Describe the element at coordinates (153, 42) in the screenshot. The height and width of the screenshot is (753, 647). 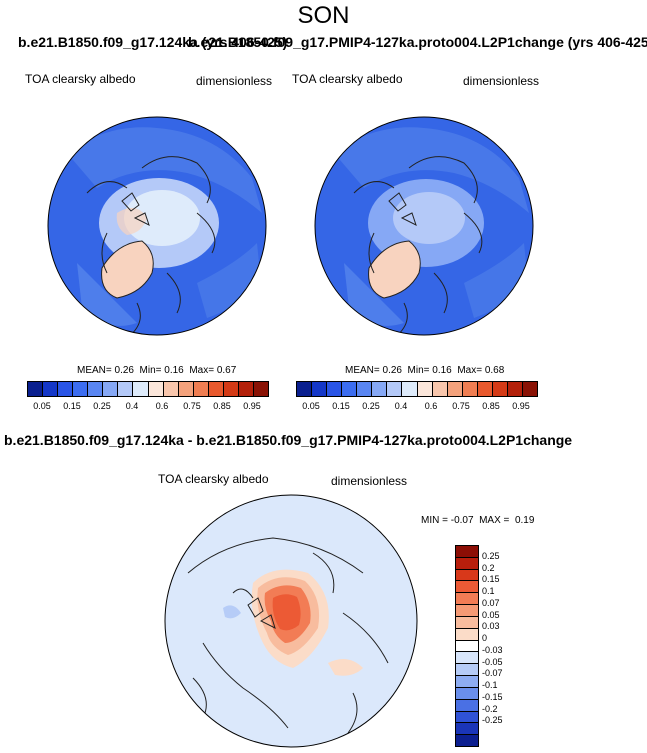
I see `left-panel-title: b.e21.B1850.f09_g17.124ka (yrs 406-425)` at that location.